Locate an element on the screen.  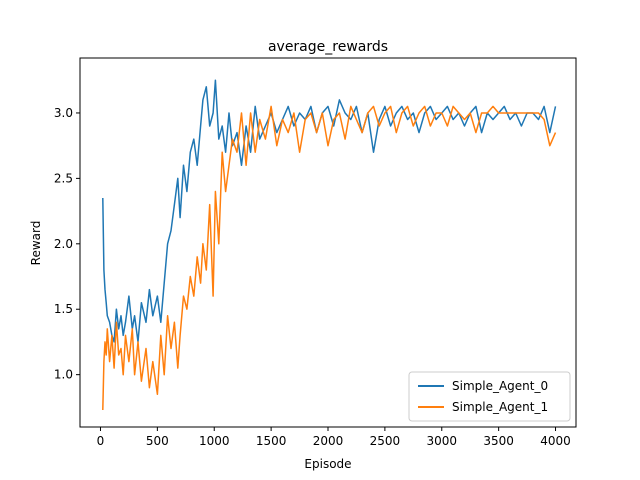
y-tick-label: 3.0 is located at coordinates (63, 113).